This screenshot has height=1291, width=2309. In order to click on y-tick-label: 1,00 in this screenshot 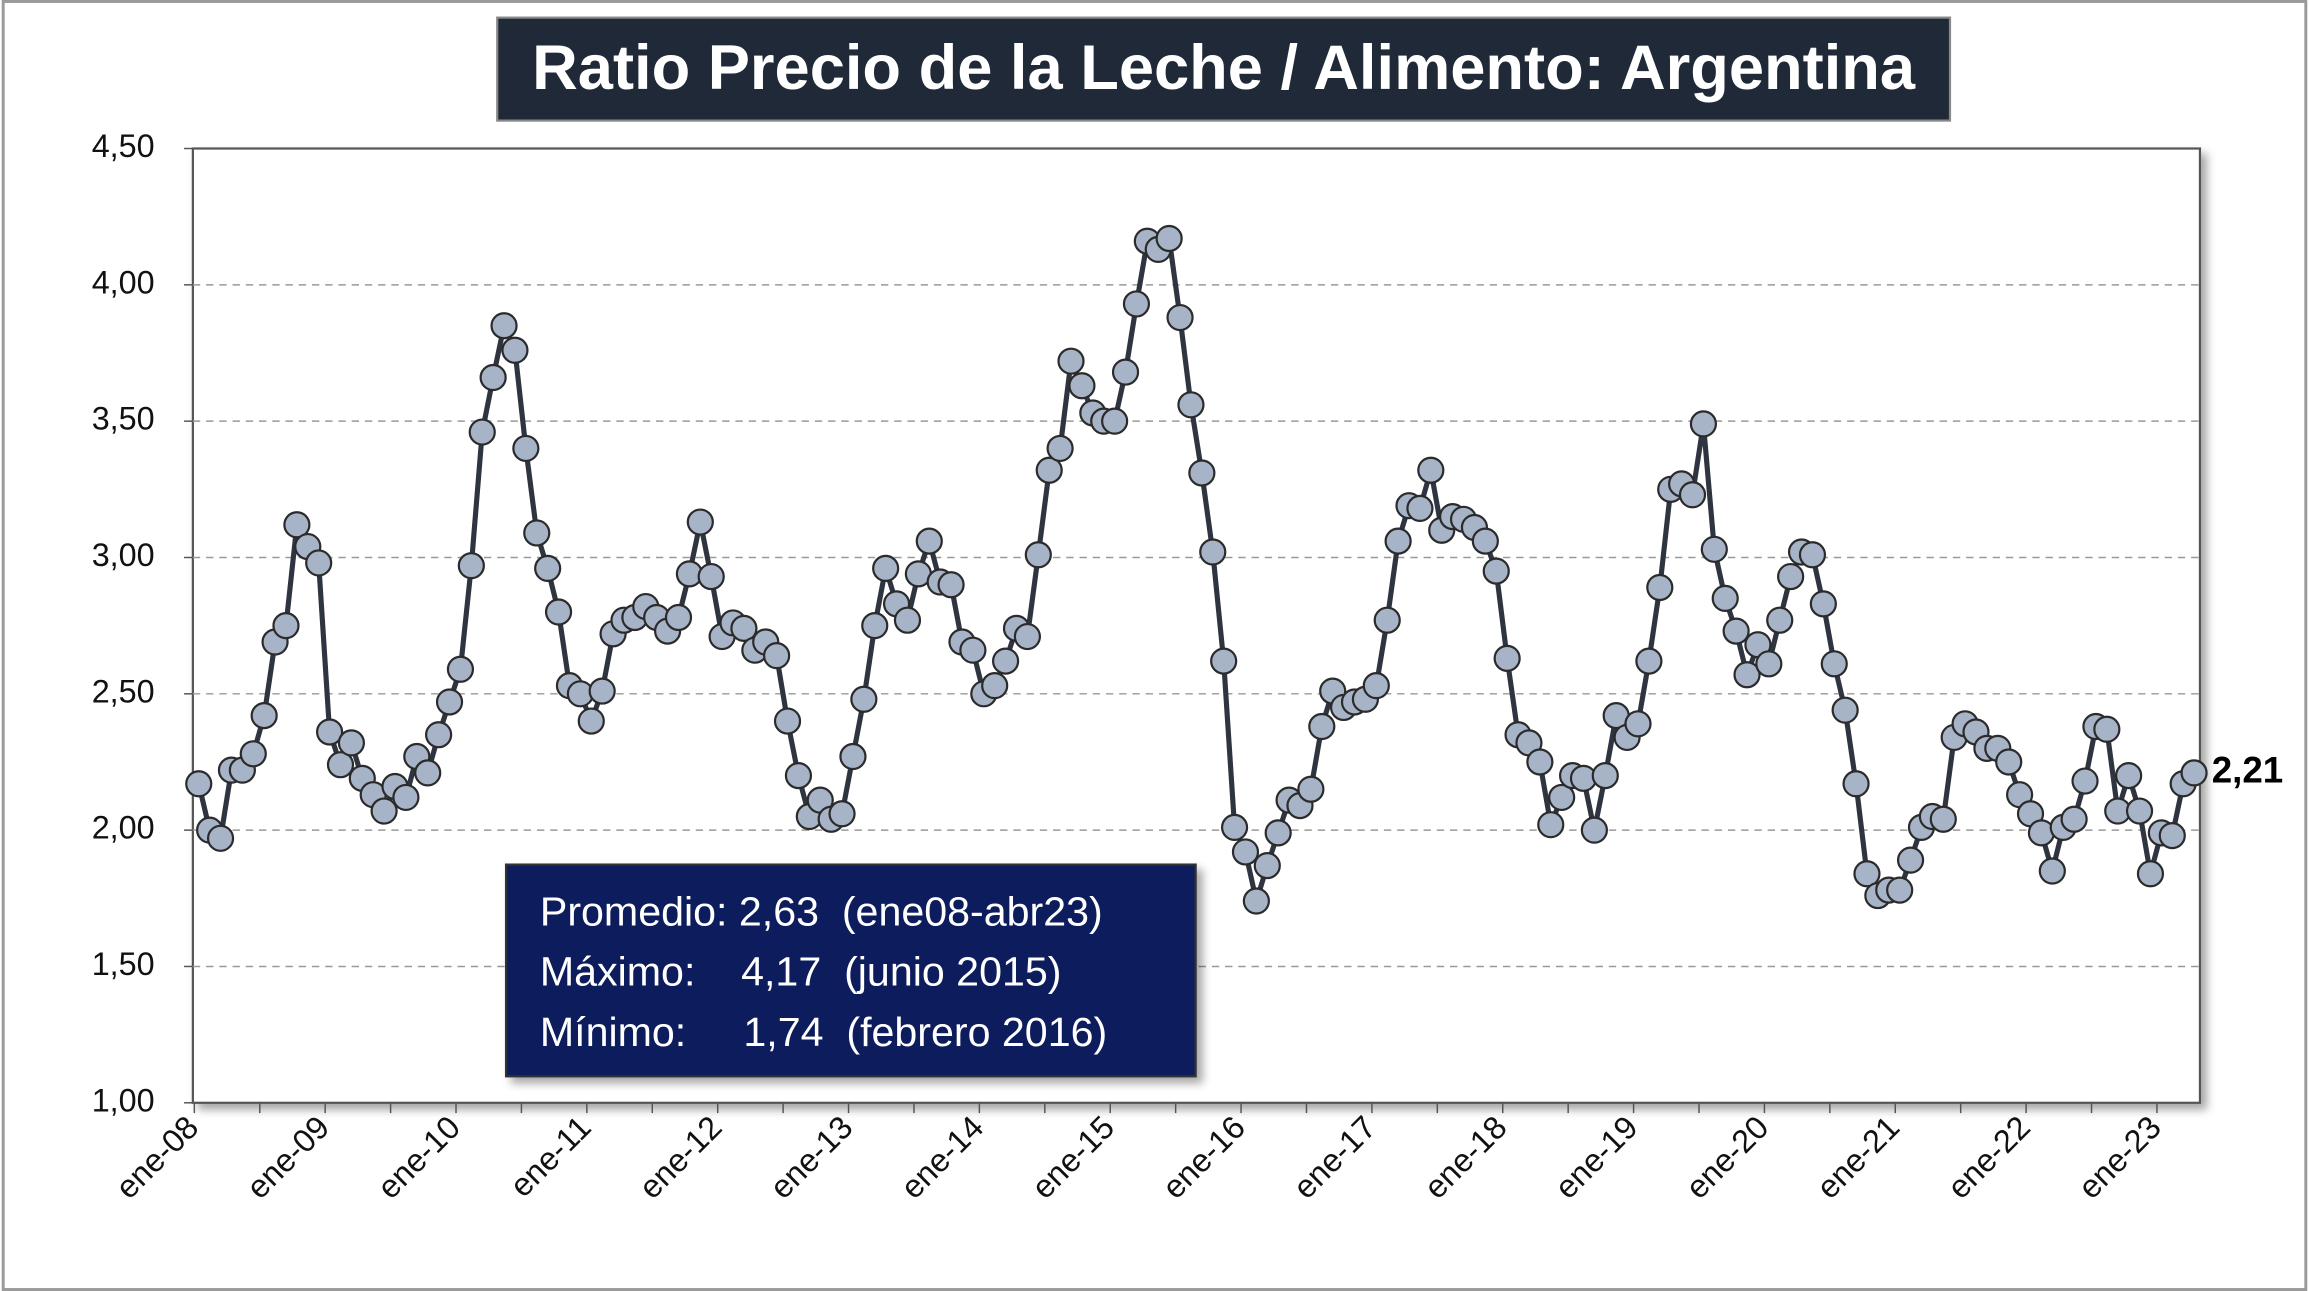, I will do `click(123, 1100)`.